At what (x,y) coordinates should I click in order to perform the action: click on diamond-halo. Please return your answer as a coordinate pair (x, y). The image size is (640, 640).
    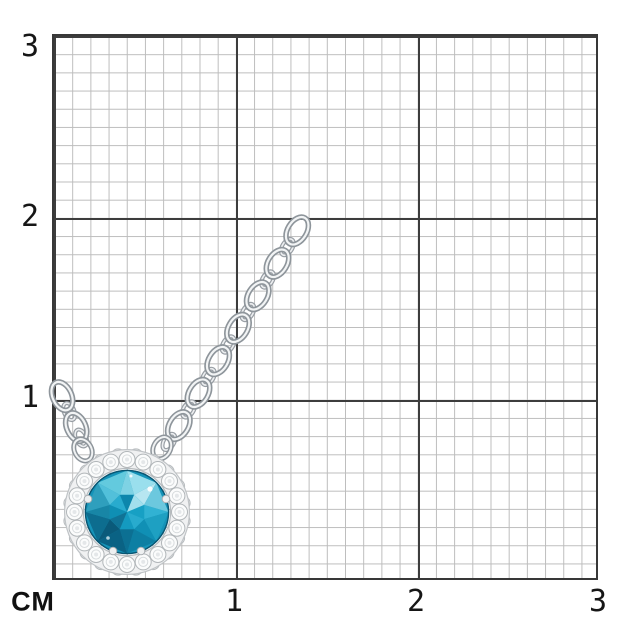
    Looking at the image, I should click on (127, 512).